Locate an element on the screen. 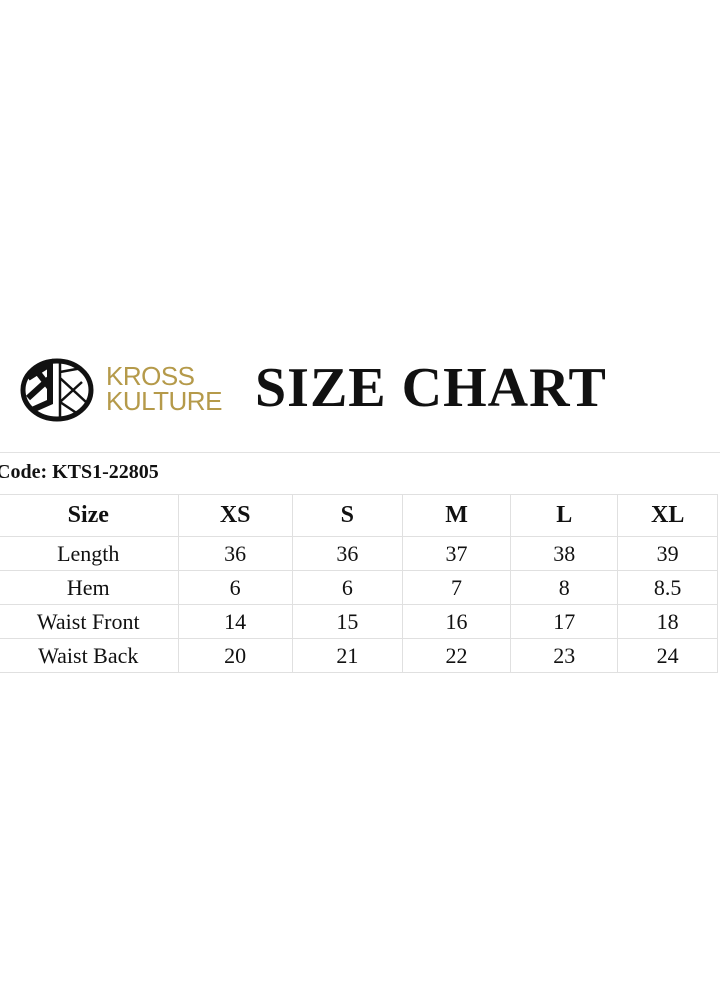 This screenshot has height=1002, width=720. table-cell: 16 is located at coordinates (456, 621).